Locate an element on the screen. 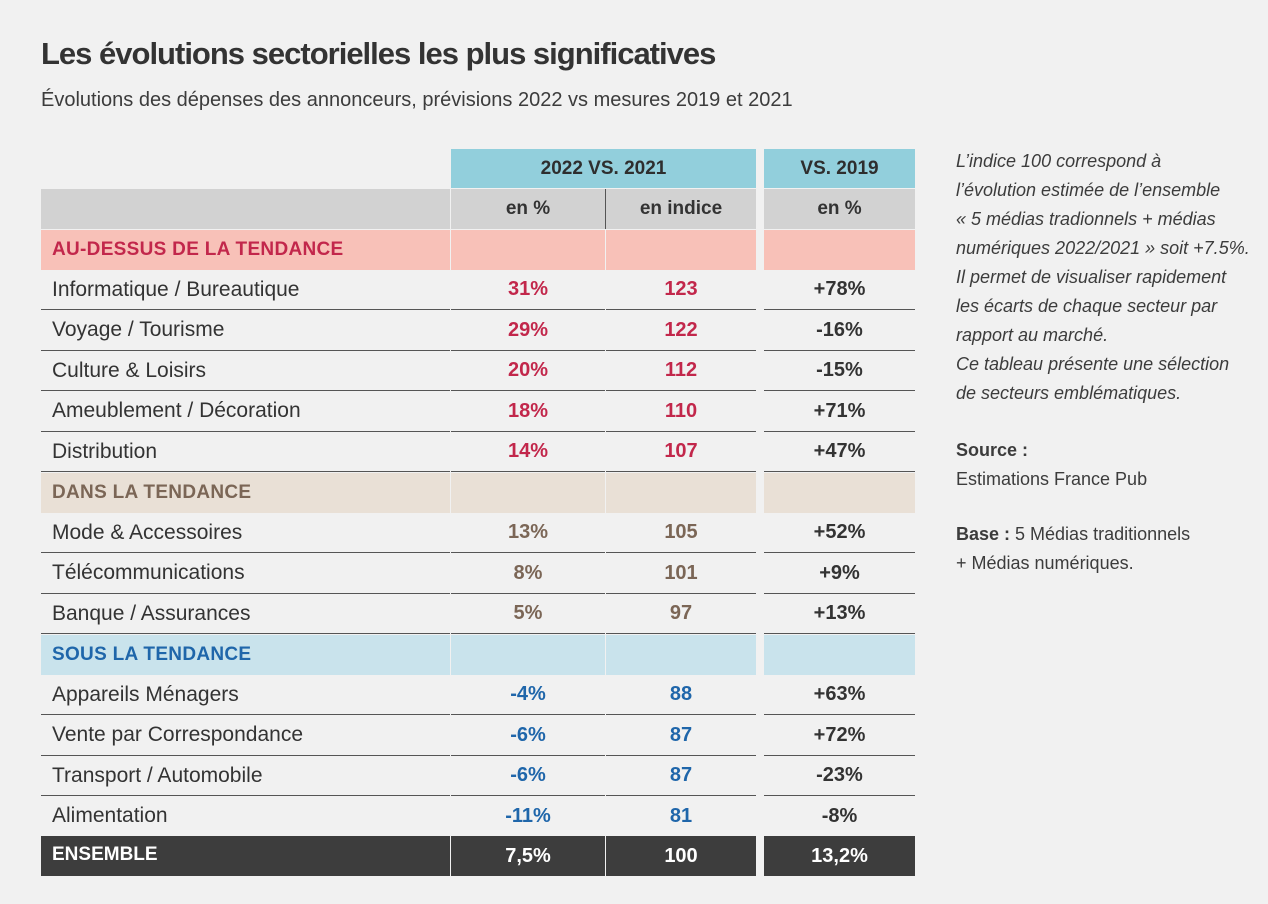 This screenshot has height=904, width=1268. row-index-2021: 88 is located at coordinates (681, 695).